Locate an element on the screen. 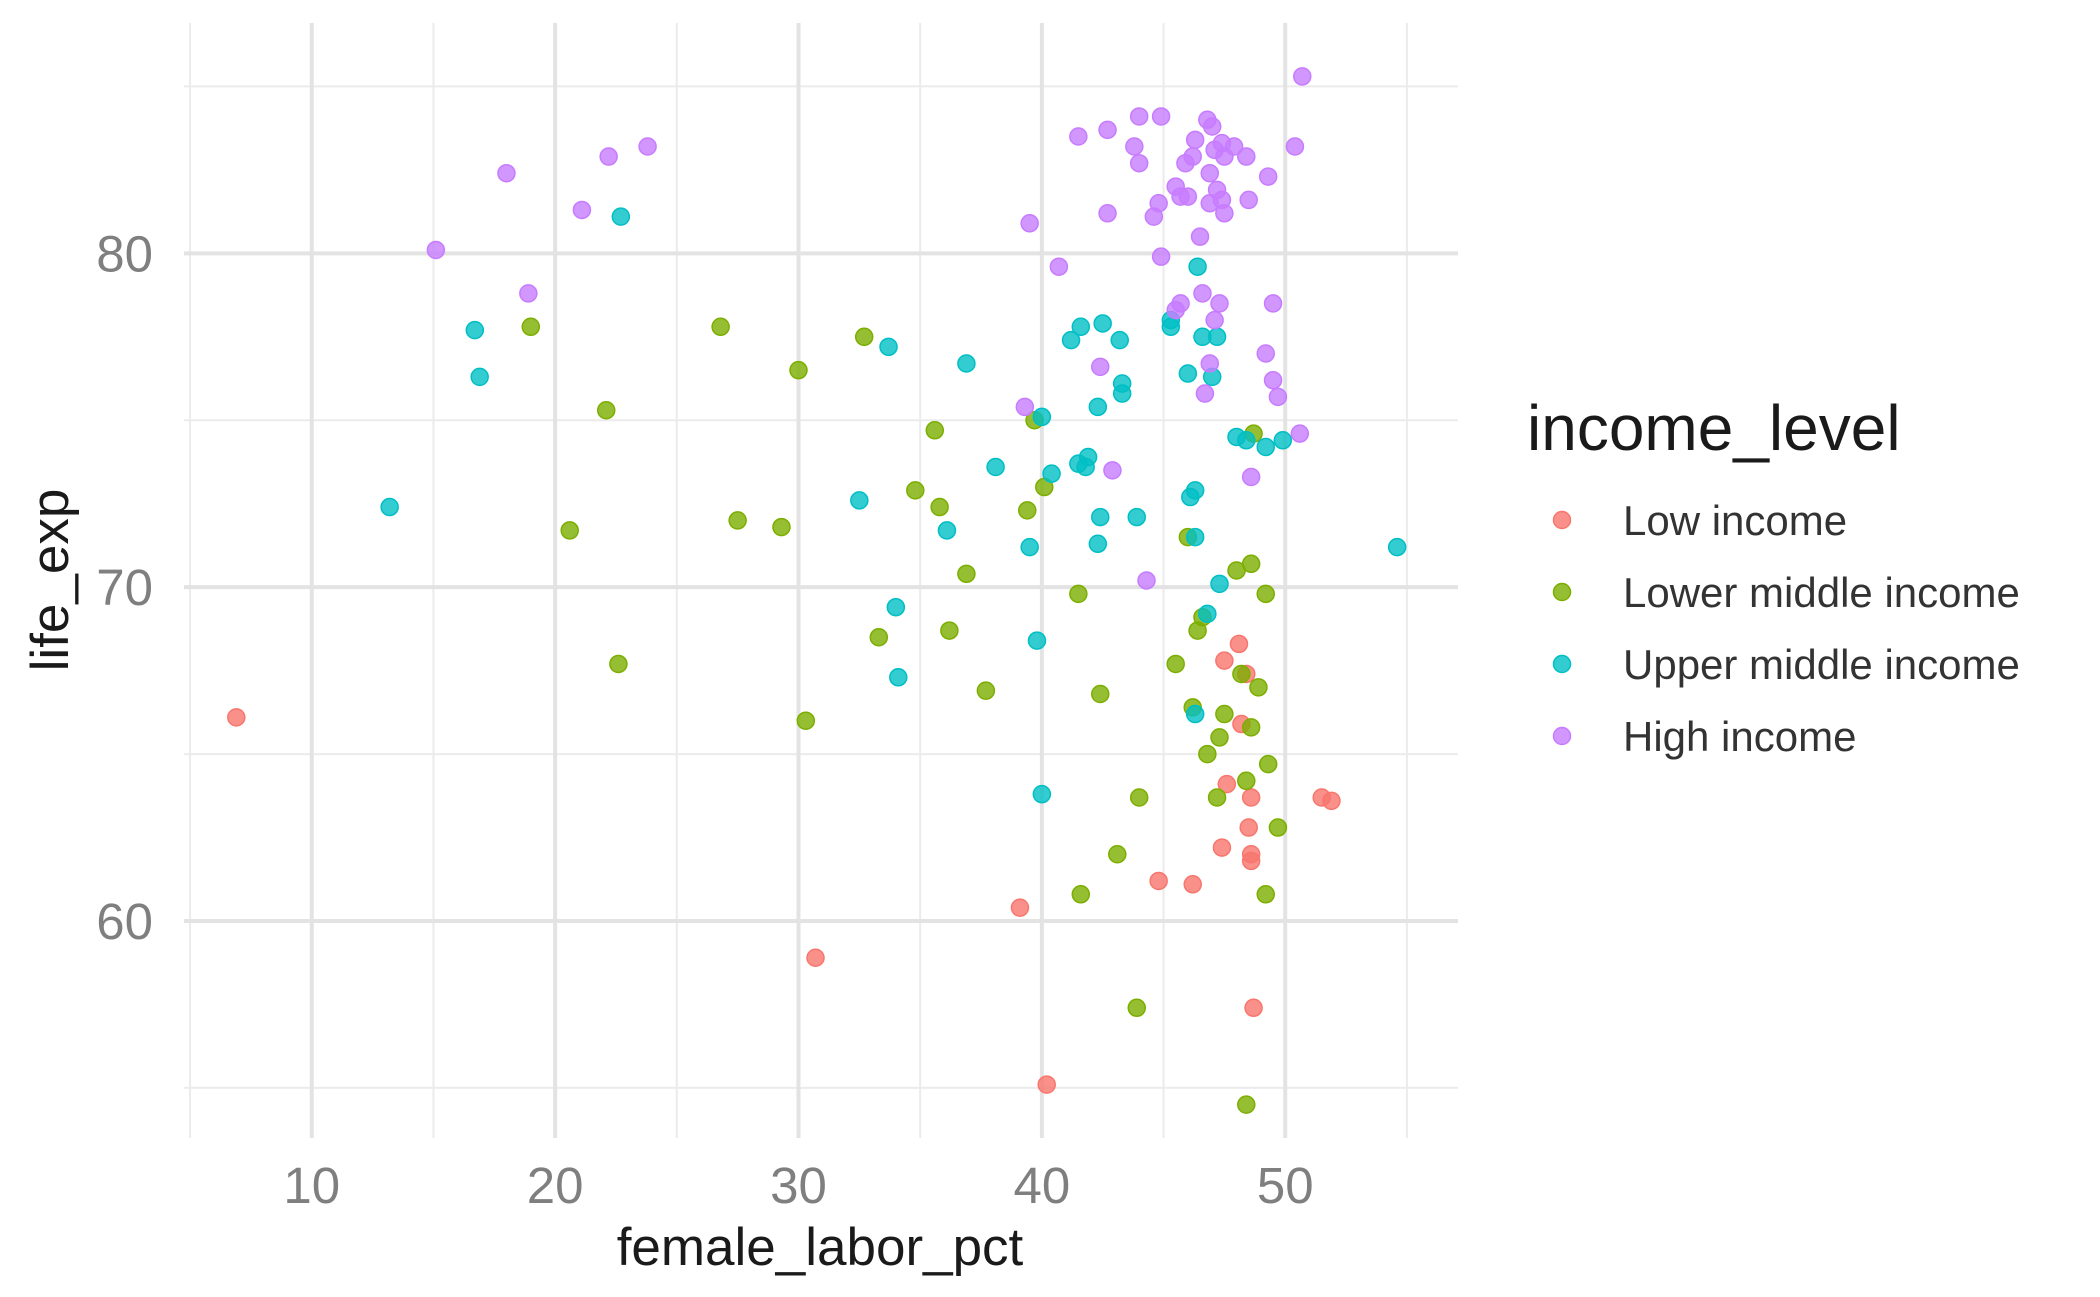 The image size is (2100, 1297). x-axis-tick-labels: 10 20 30 40 50 is located at coordinates (798, 1185).